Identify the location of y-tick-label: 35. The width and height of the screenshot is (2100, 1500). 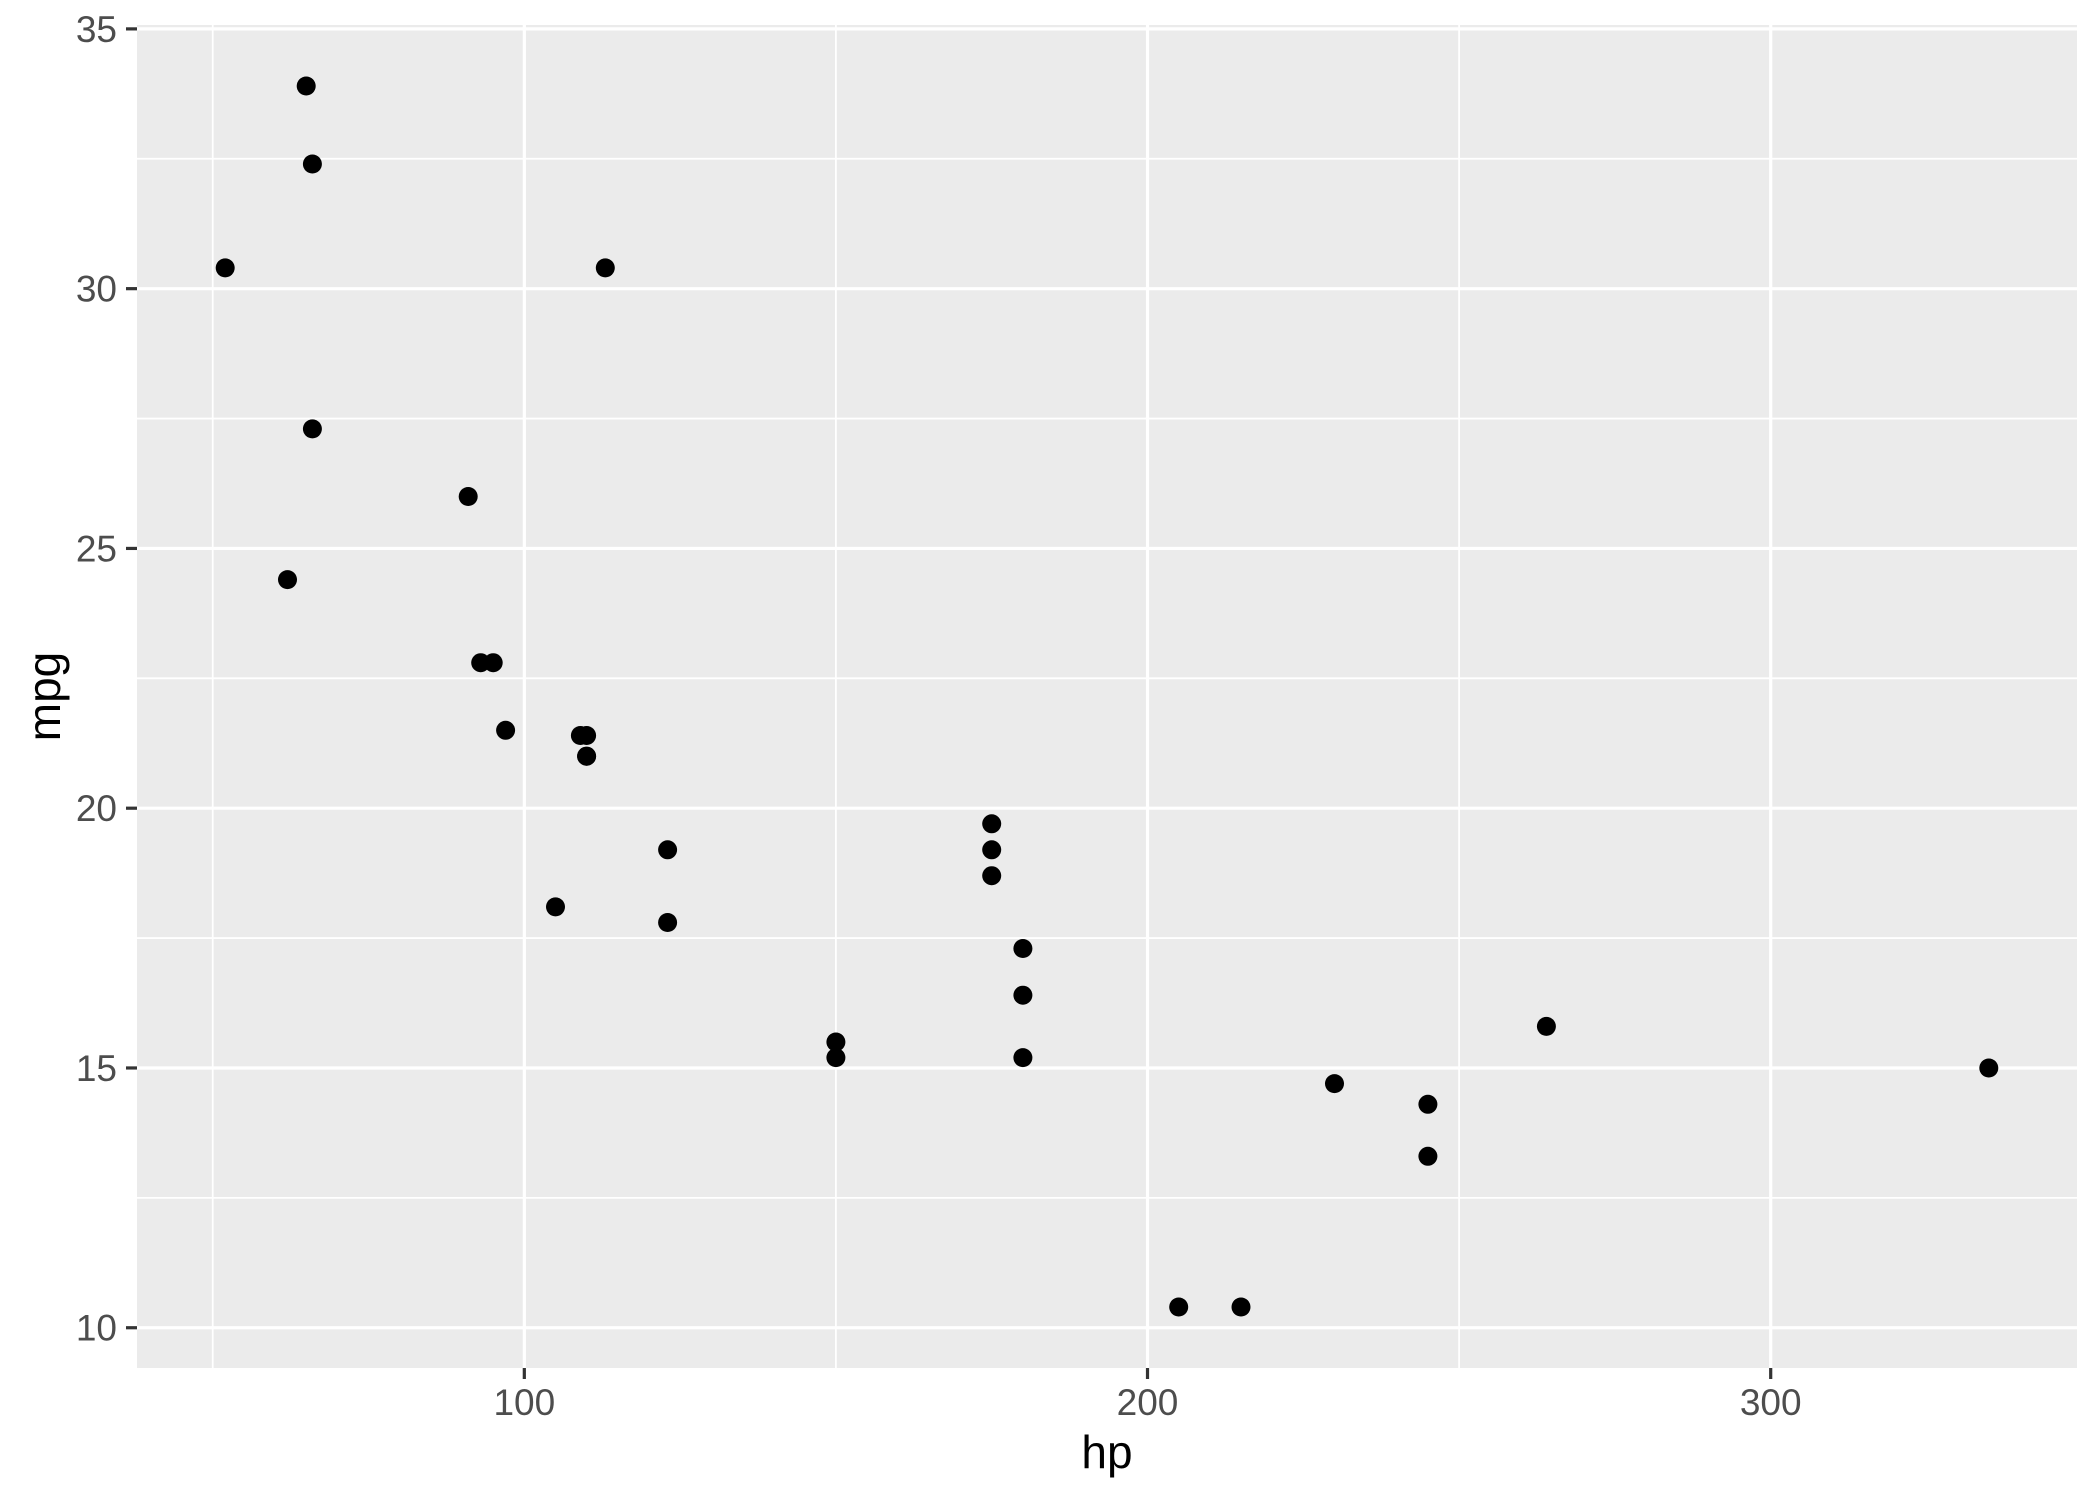
(96, 29).